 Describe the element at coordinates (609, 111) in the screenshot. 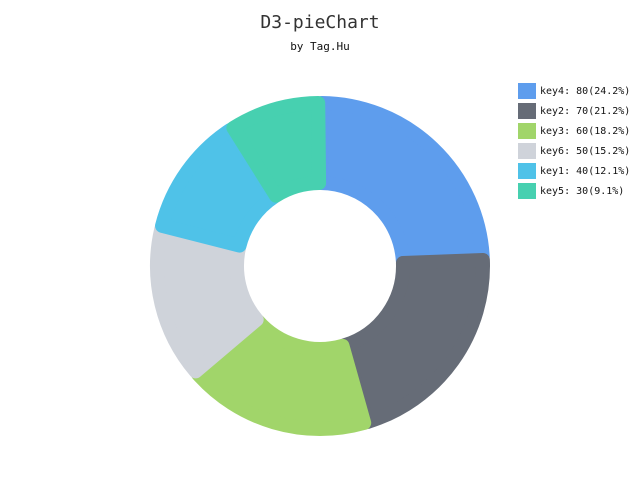

I see `legend-percent: (21.2%)` at that location.